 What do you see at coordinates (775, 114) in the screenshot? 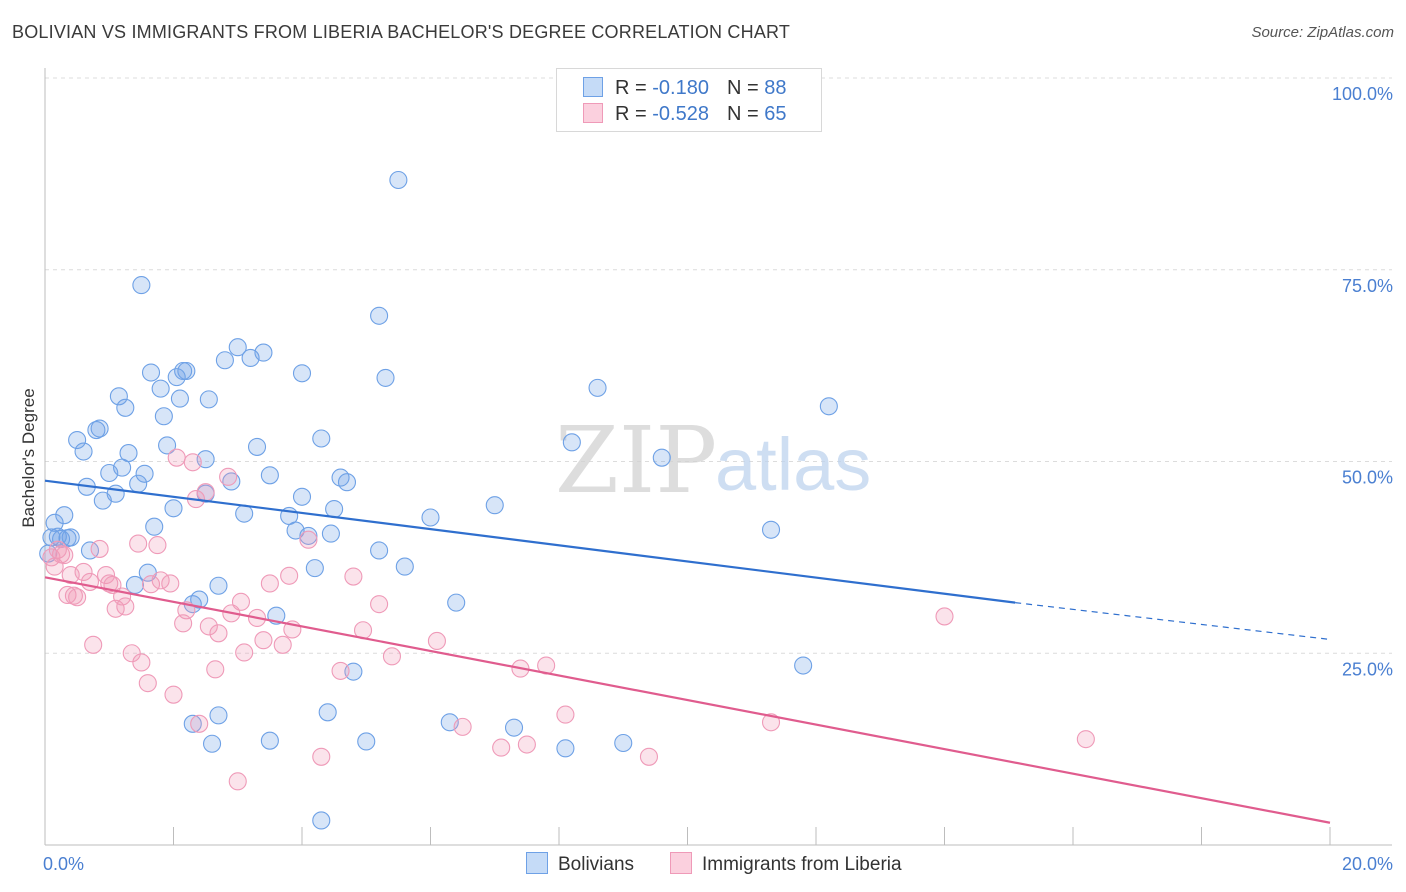
I see `legend-n-value: 65` at bounding box center [775, 114].